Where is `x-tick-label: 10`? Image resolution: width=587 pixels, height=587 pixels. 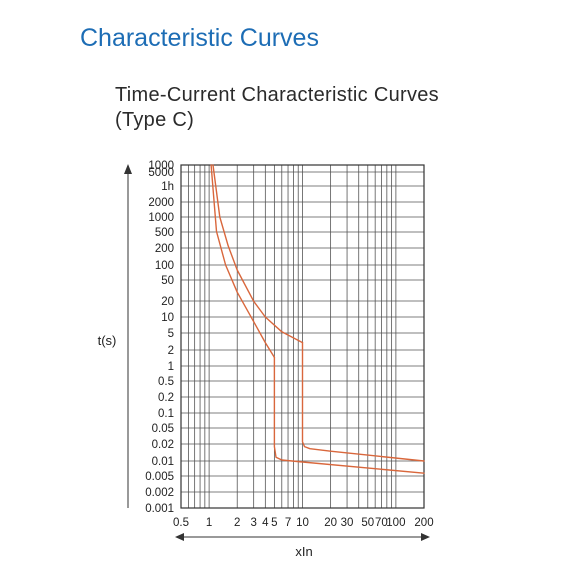 x-tick-label: 10 is located at coordinates (302, 523).